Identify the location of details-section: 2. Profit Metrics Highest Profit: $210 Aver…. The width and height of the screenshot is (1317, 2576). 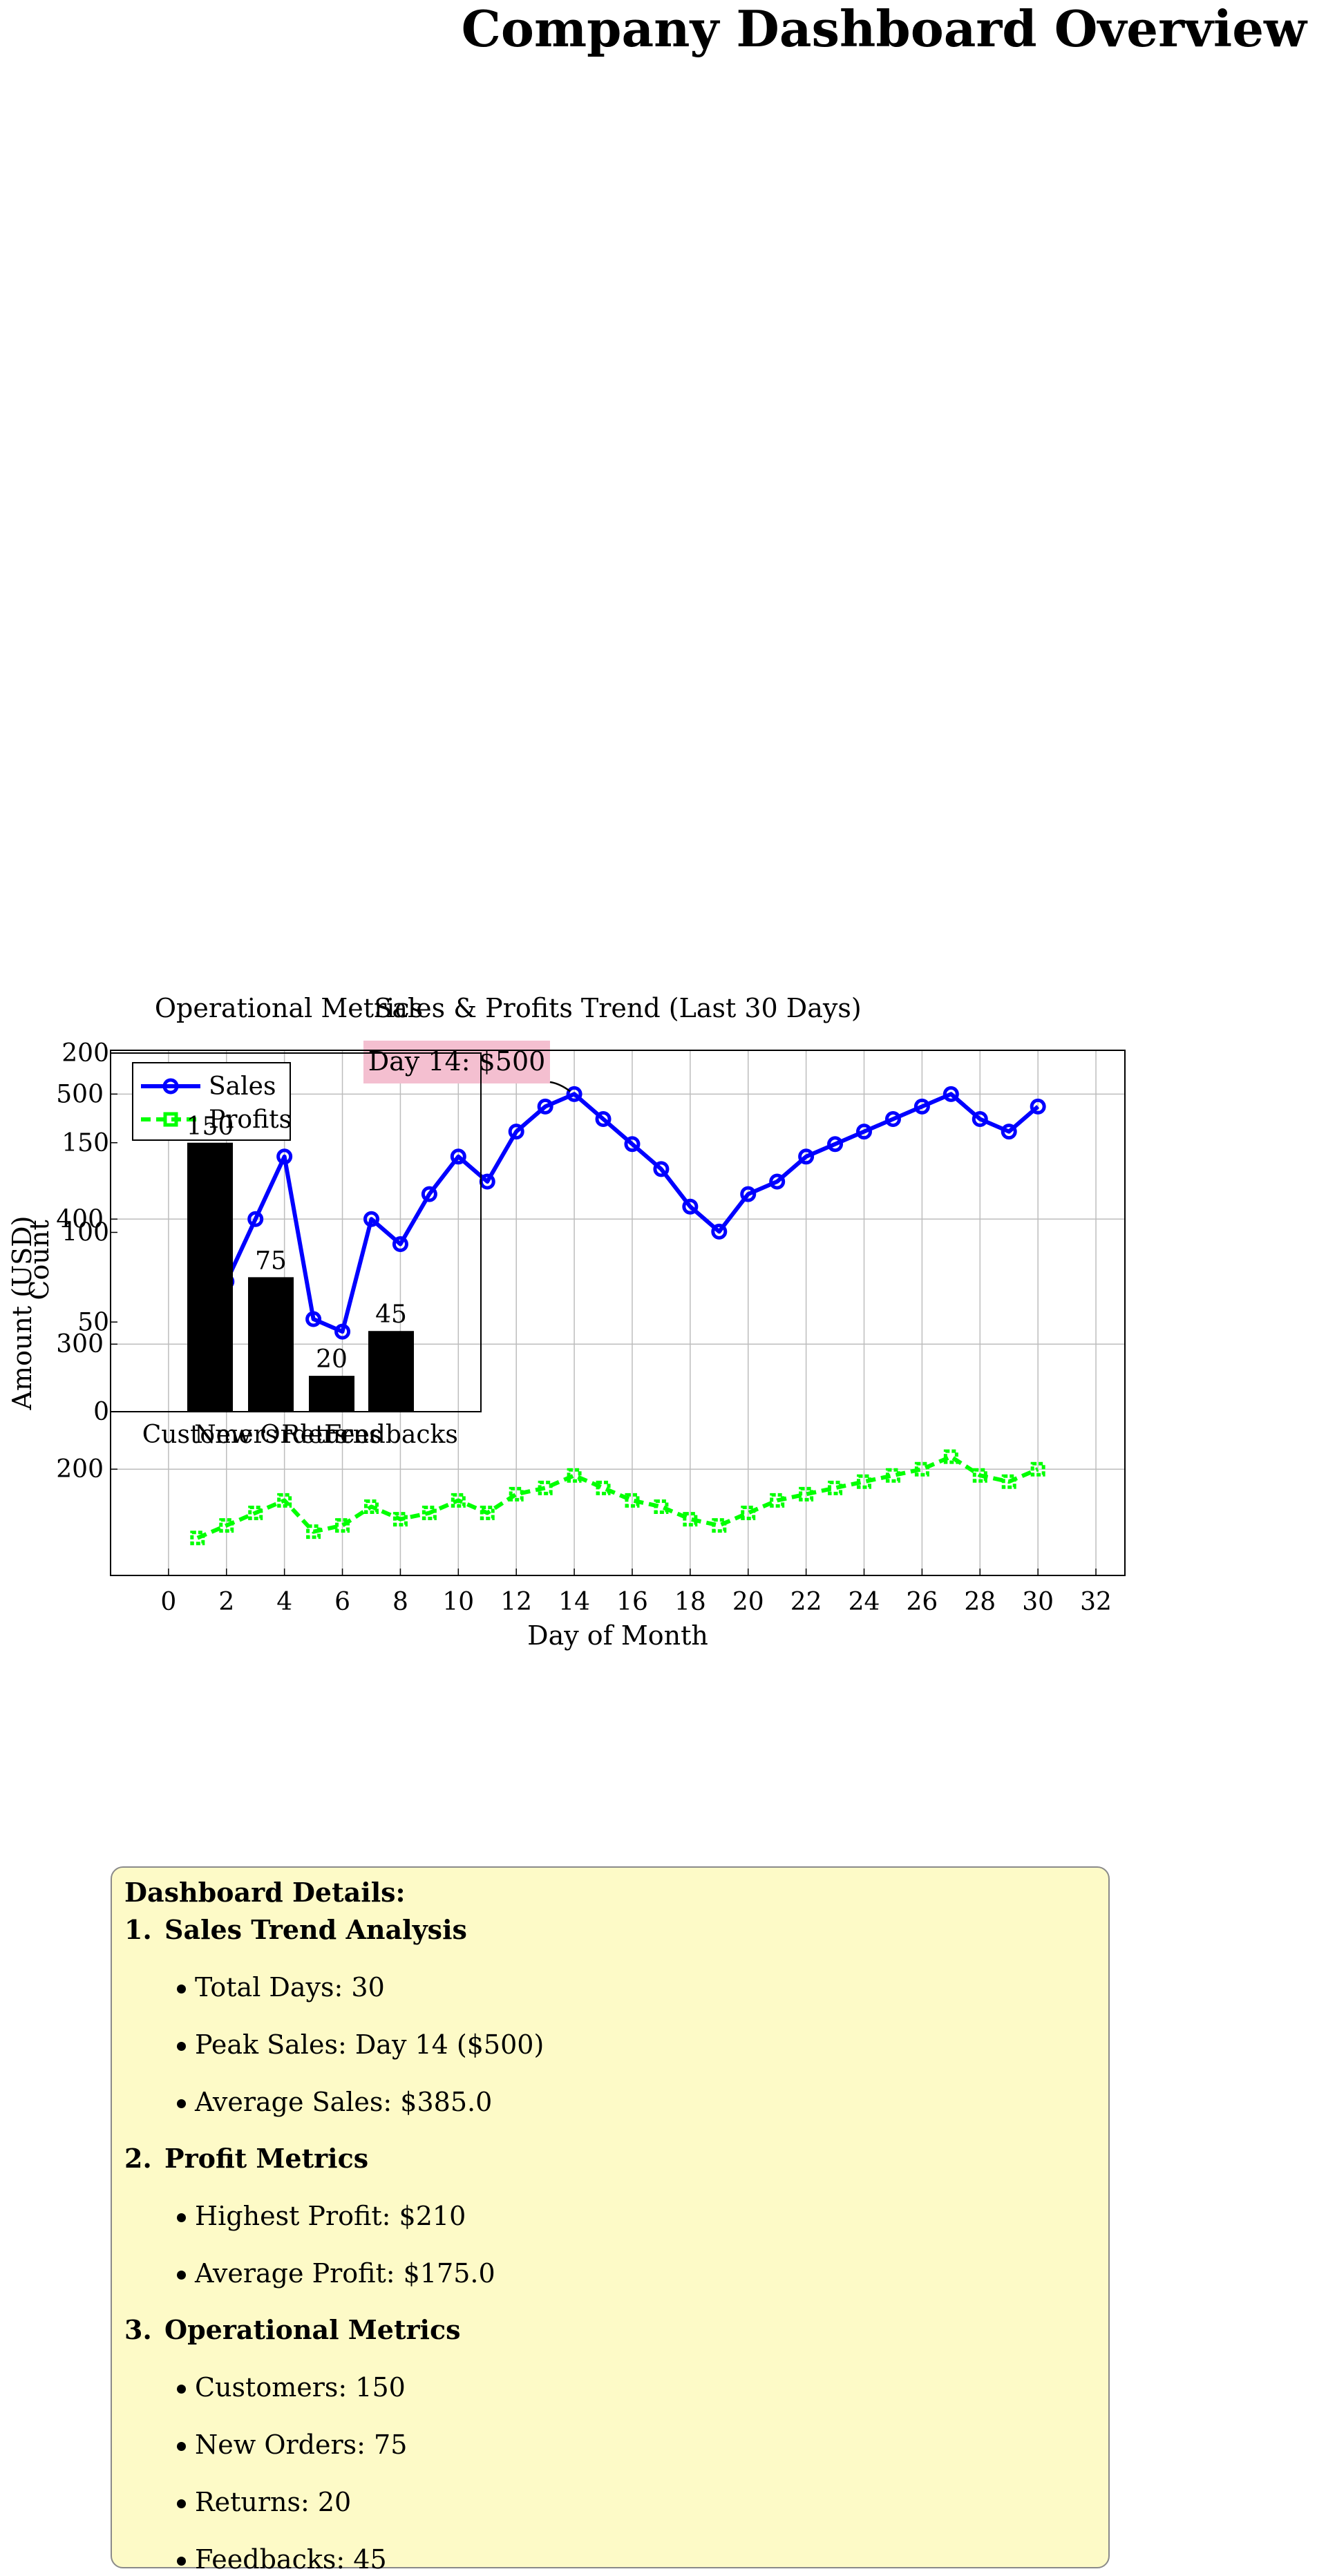
(616, 2216).